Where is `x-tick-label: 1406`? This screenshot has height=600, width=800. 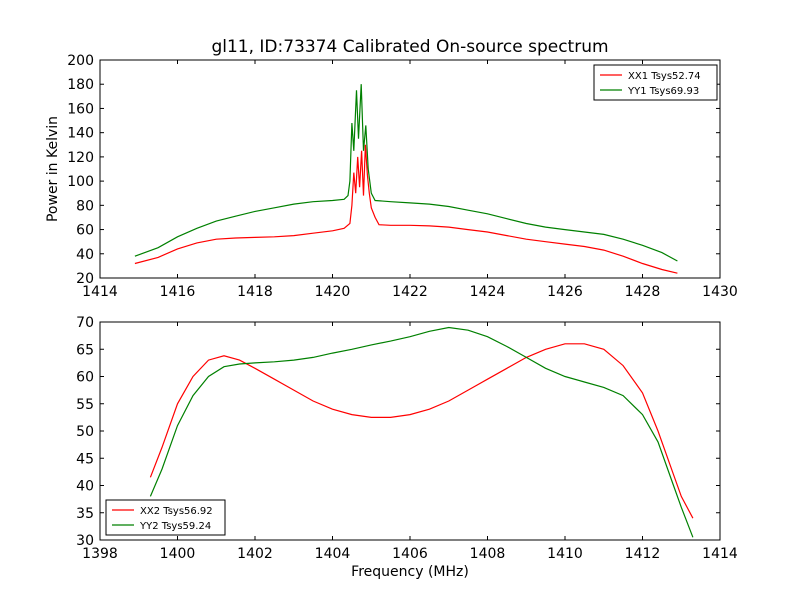
x-tick-label: 1406 is located at coordinates (410, 554).